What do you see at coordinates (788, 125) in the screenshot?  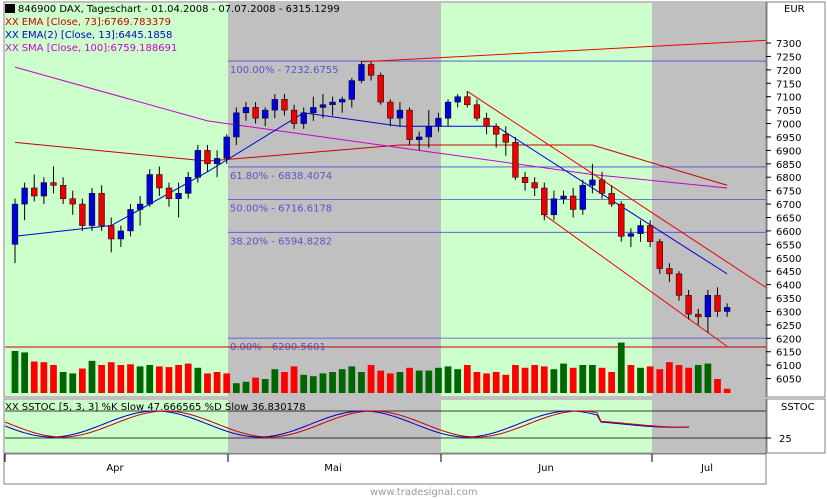 I see `y-tick-label: 7000` at bounding box center [788, 125].